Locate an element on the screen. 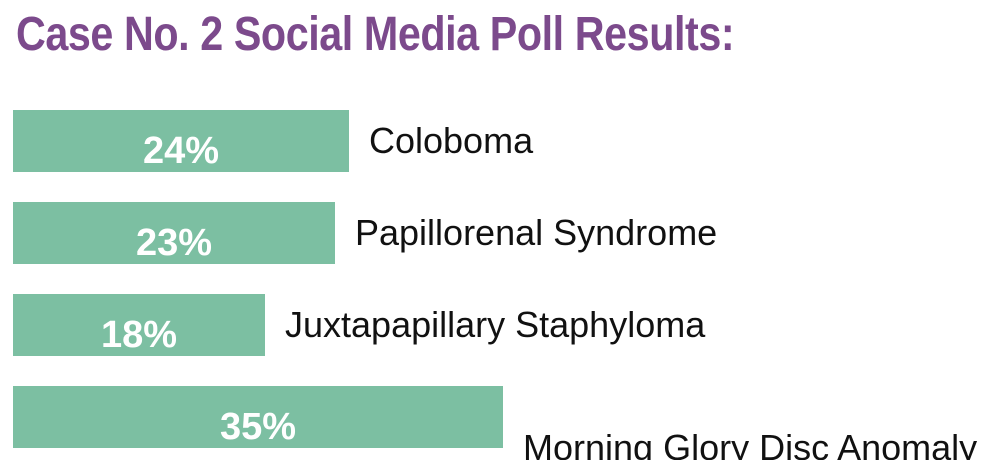 The width and height of the screenshot is (996, 460). bar-papillorenal-syndrome is located at coordinates (174, 233).